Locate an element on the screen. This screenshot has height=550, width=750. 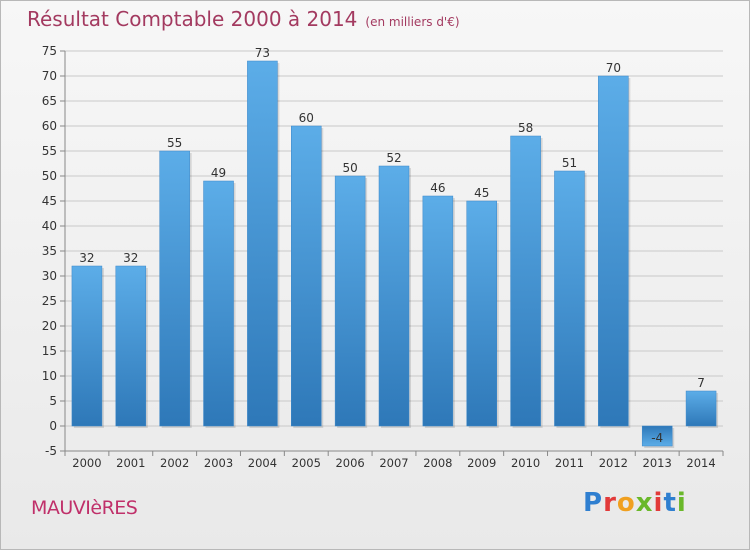
logo-letter: o is located at coordinates (626, 503).